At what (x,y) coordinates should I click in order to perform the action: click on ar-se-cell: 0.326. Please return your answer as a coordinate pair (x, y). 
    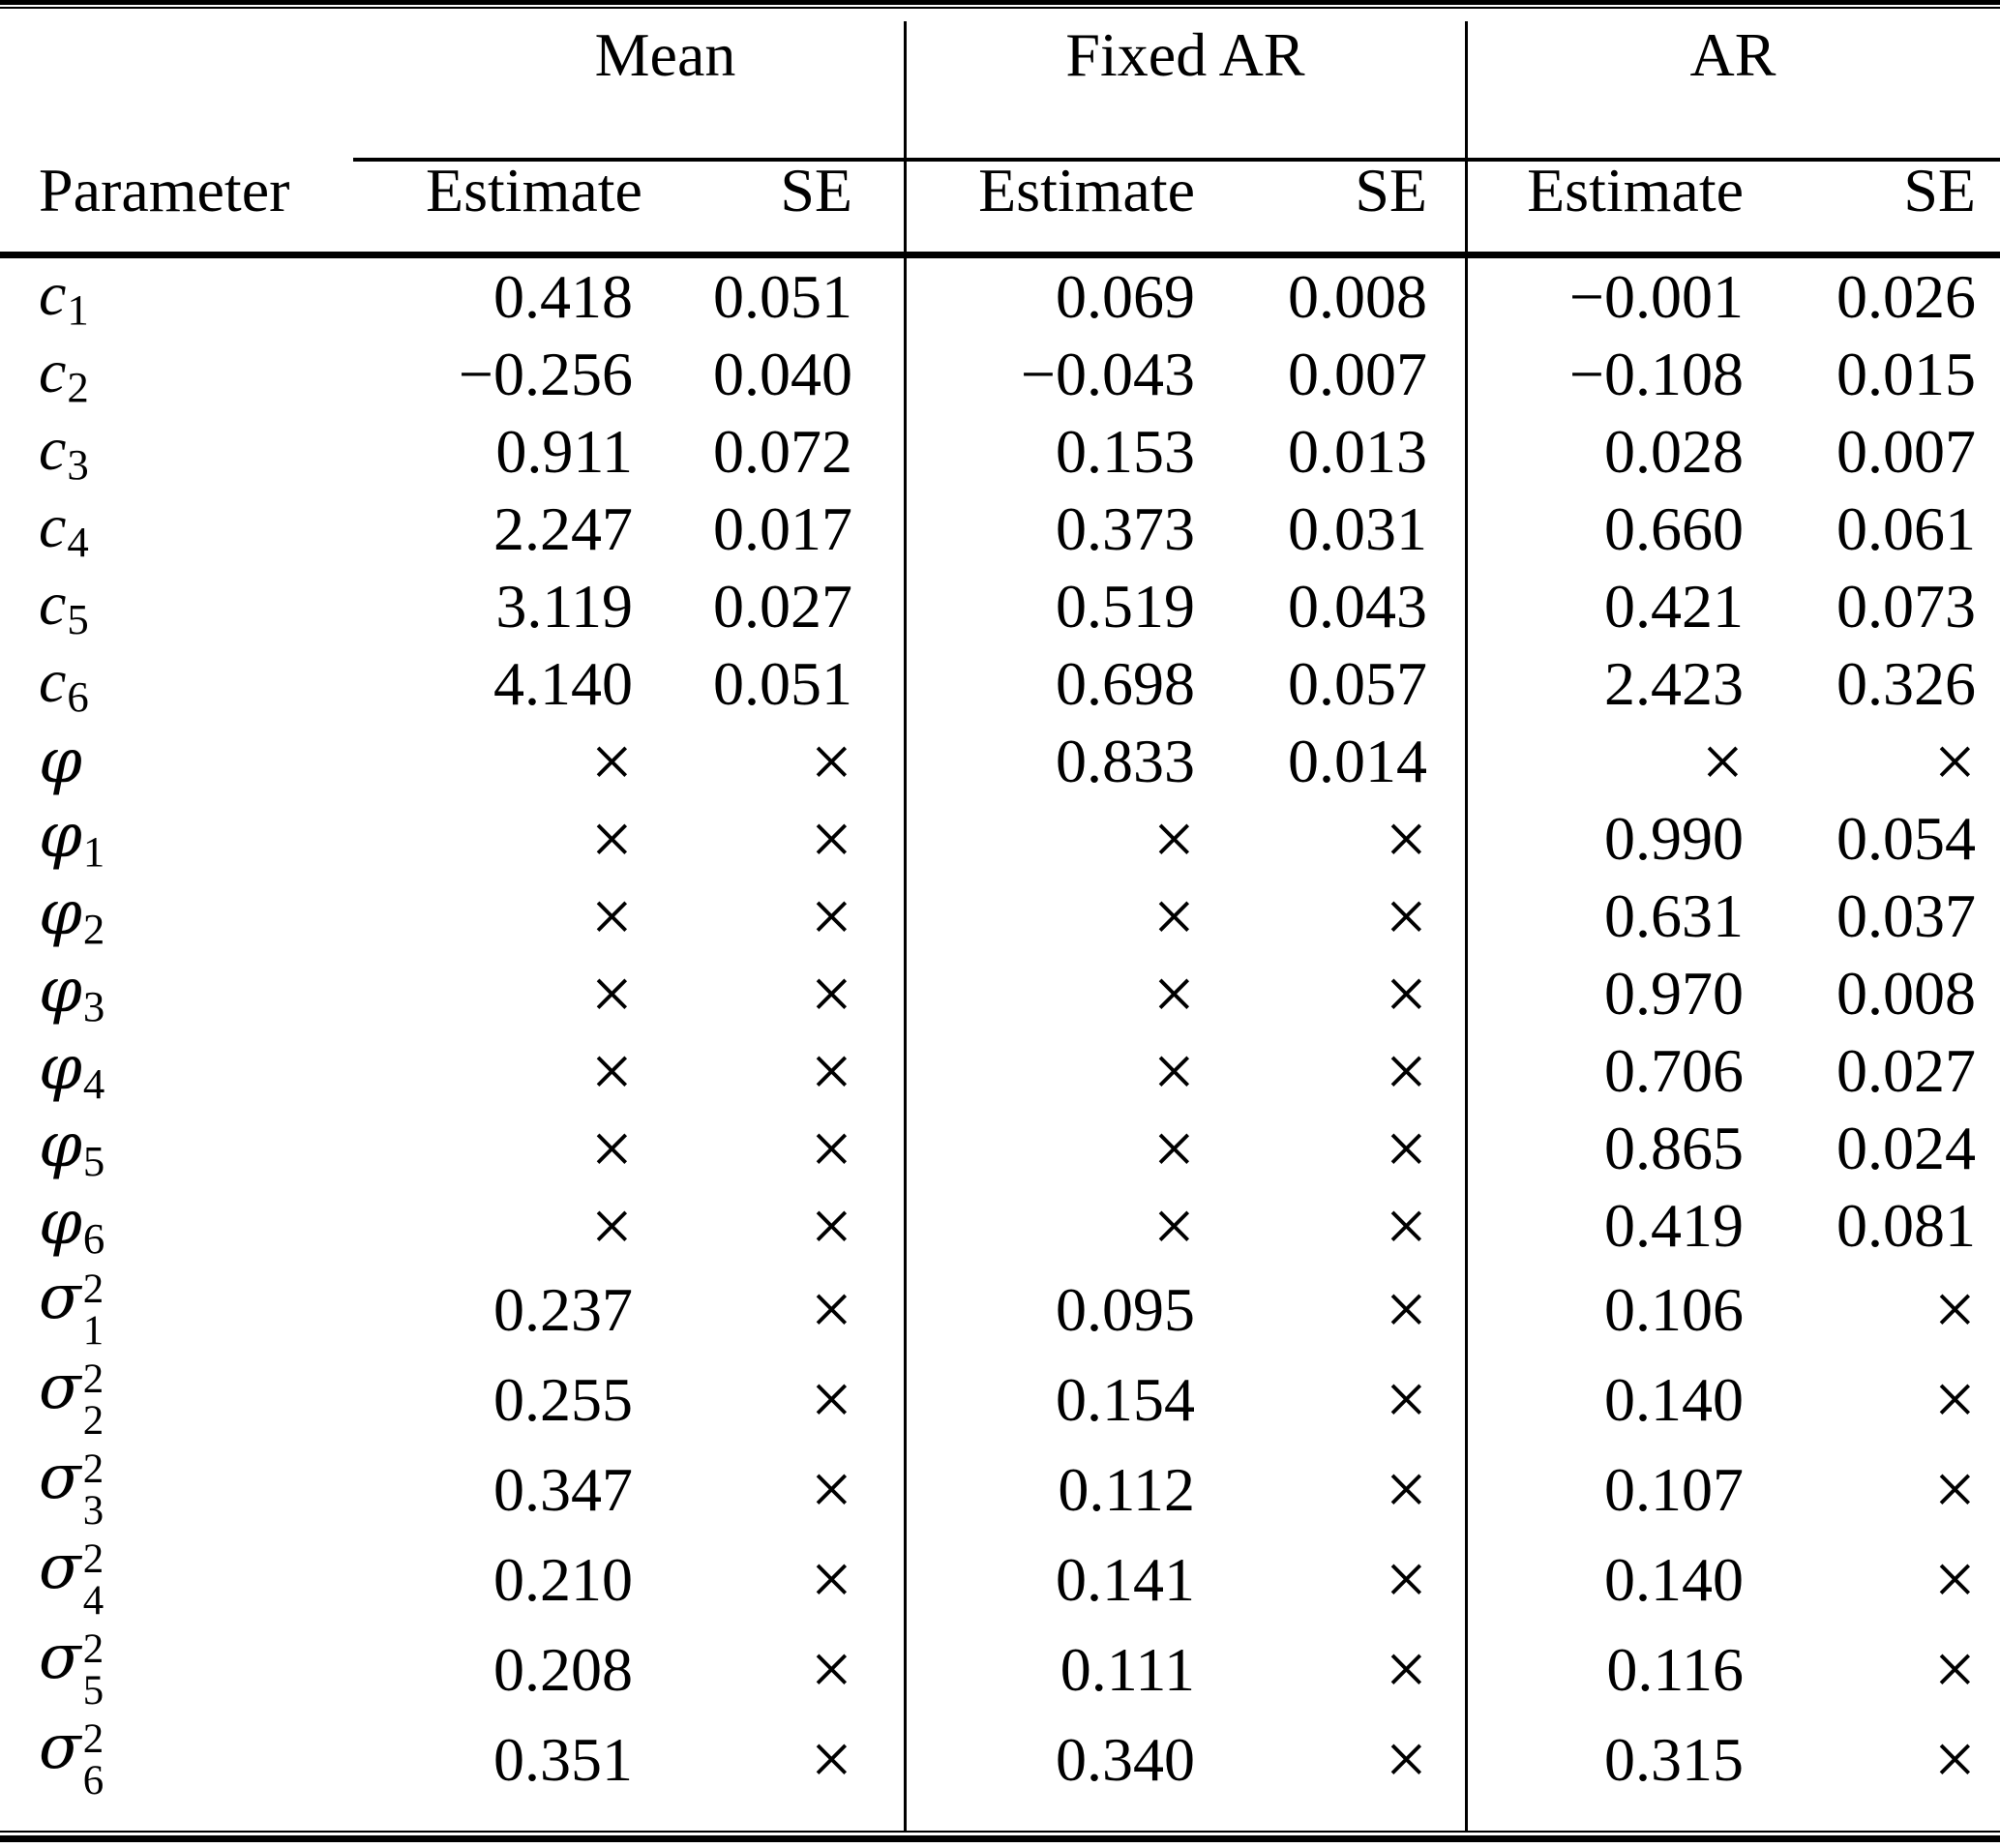
    Looking at the image, I should click on (1906, 683).